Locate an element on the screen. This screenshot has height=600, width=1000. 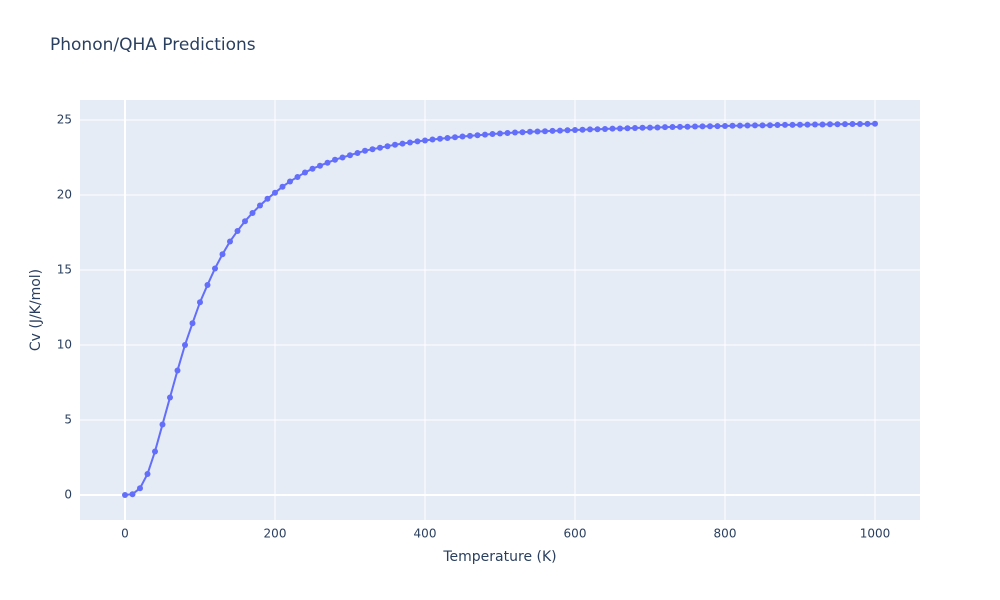
x-tick-label: 1000 is located at coordinates (875, 534).